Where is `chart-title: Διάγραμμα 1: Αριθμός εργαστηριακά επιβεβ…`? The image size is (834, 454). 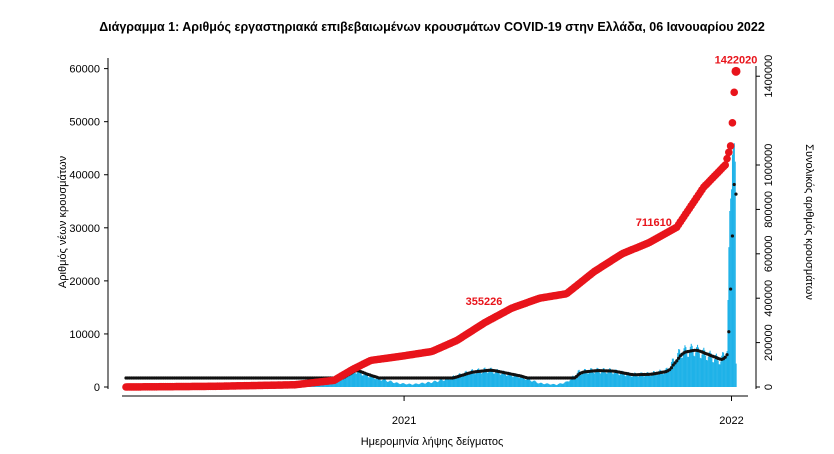
chart-title: Διάγραμμα 1: Αριθμός εργαστηριακά επιβεβ… is located at coordinates (432, 27).